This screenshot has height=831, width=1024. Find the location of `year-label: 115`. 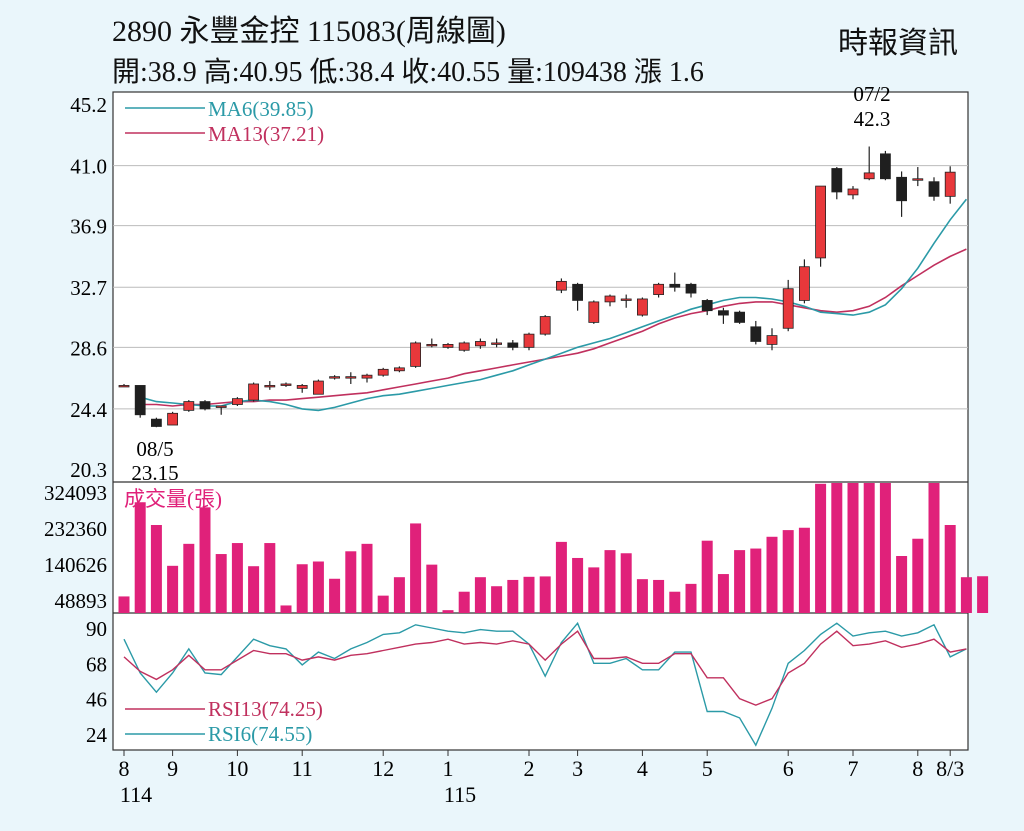

year-label: 115 is located at coordinates (460, 794).